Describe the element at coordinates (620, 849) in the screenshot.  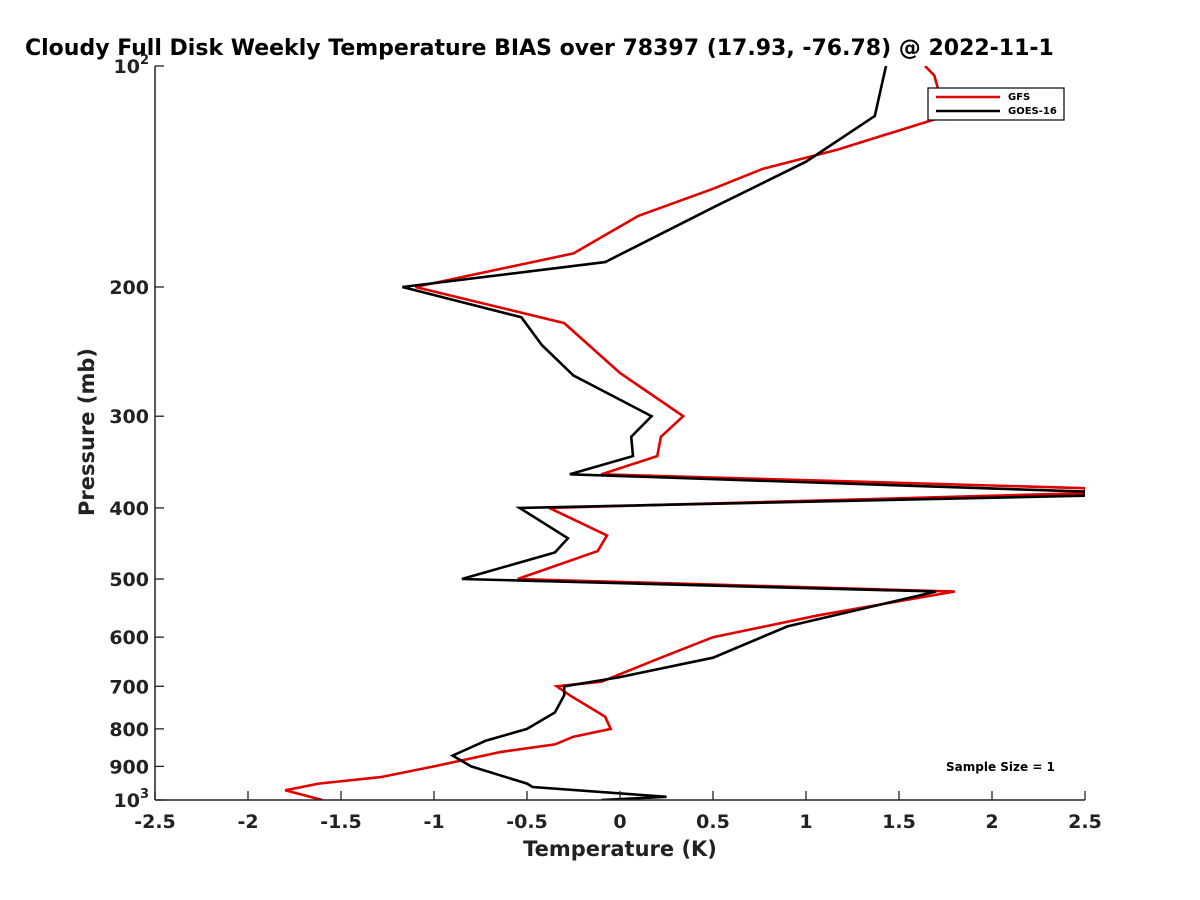
I see `x-axis-label: Temperature (K)` at that location.